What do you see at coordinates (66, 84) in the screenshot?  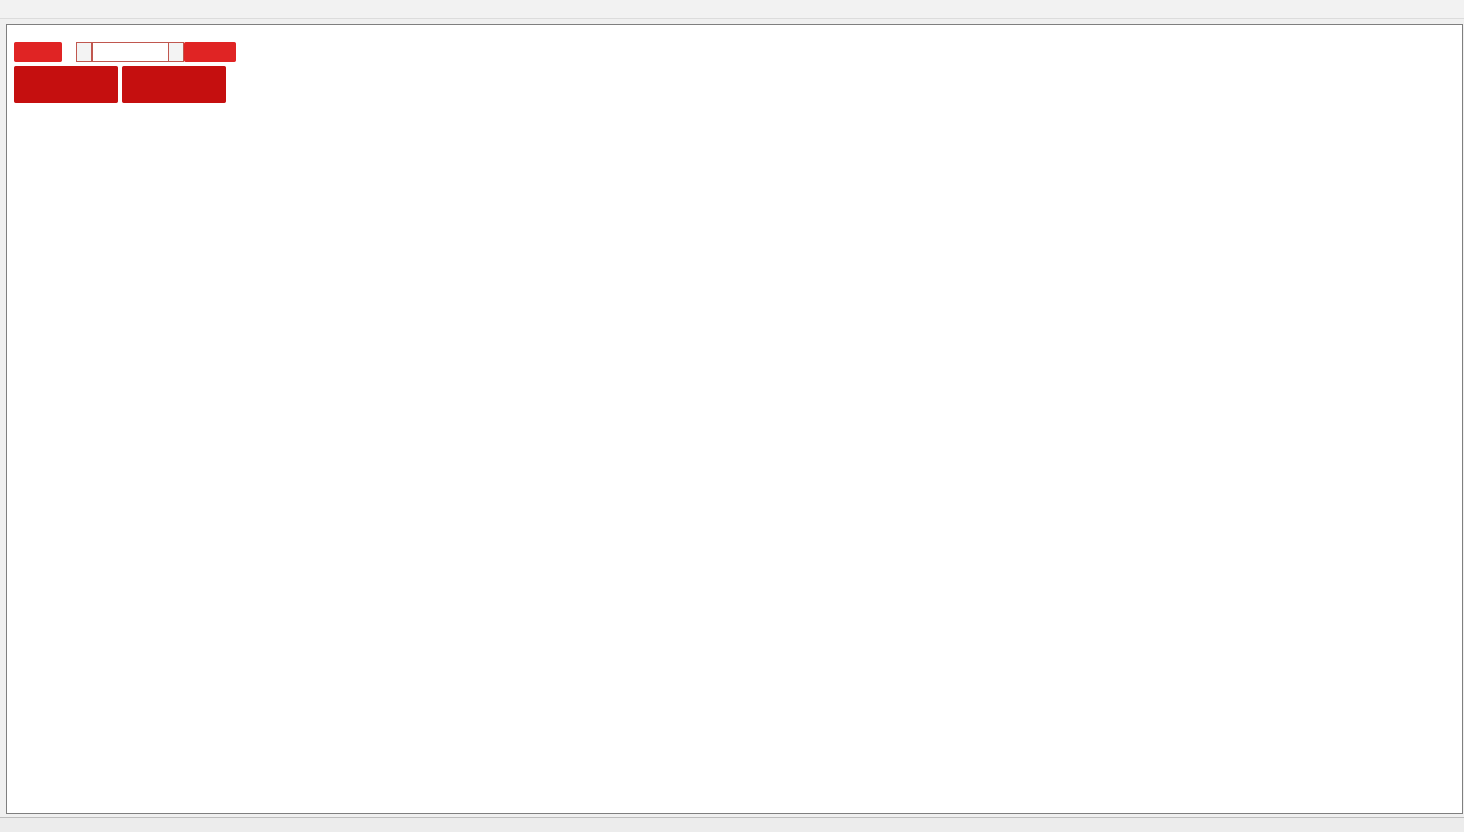 I see `sell-price-box` at bounding box center [66, 84].